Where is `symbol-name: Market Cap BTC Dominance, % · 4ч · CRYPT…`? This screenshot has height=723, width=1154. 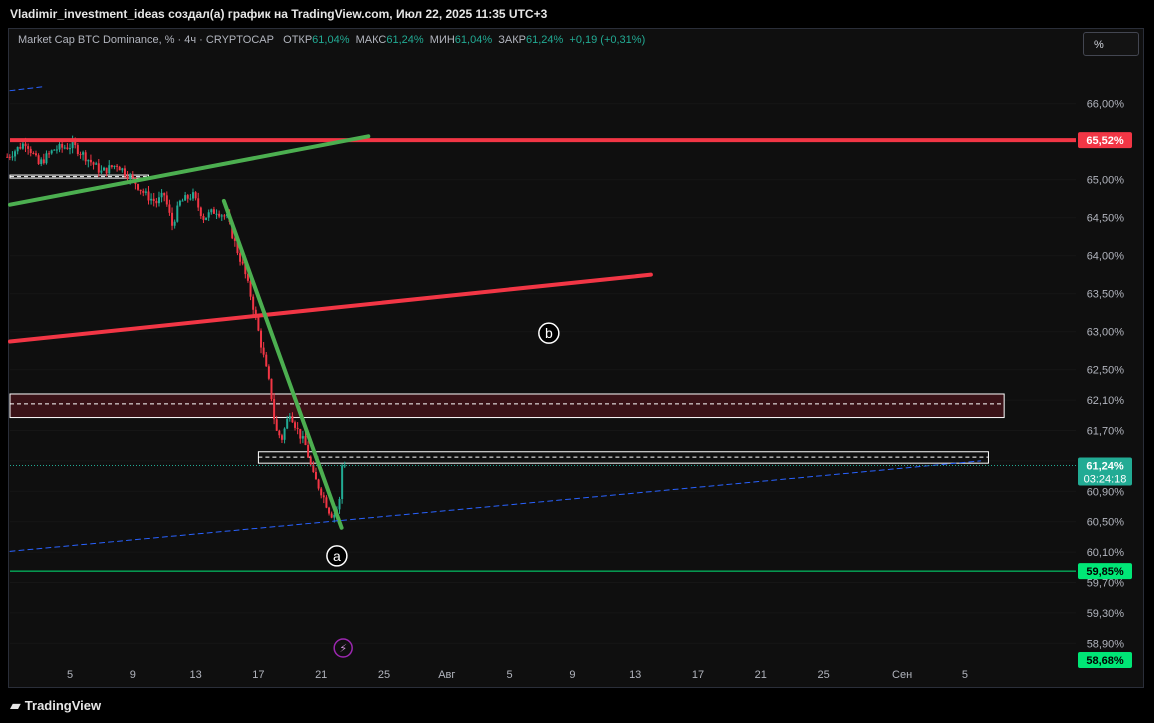 symbol-name: Market Cap BTC Dominance, % · 4ч · CRYPT… is located at coordinates (146, 40).